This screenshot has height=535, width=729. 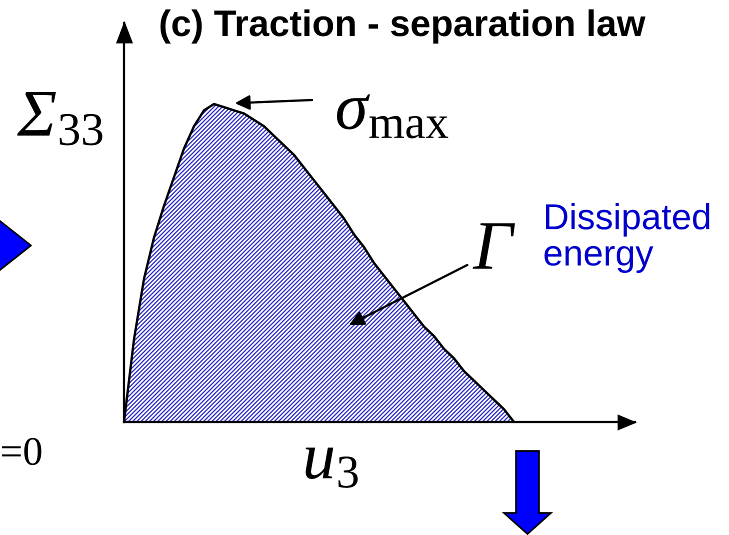 I want to click on annotation: Γ, so click(x=493, y=246).